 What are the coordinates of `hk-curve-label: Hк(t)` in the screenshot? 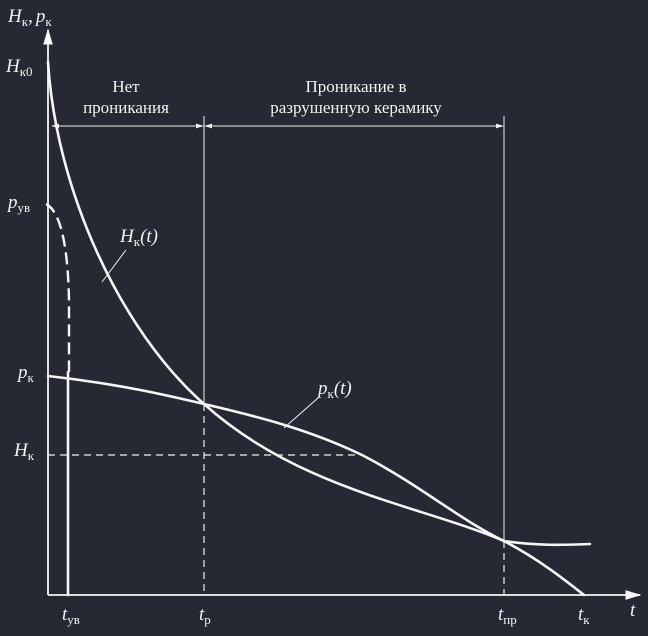 It's located at (138, 237).